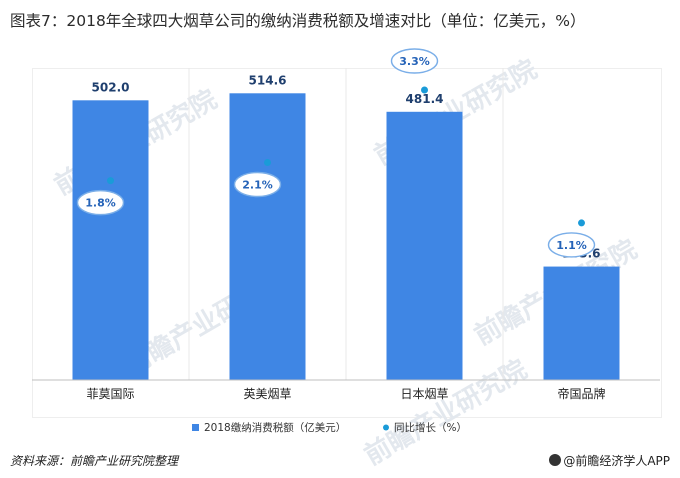 Image resolution: width=680 pixels, height=478 pixels. What do you see at coordinates (581, 393) in the screenshot?
I see `category-label: 帝国品牌` at bounding box center [581, 393].